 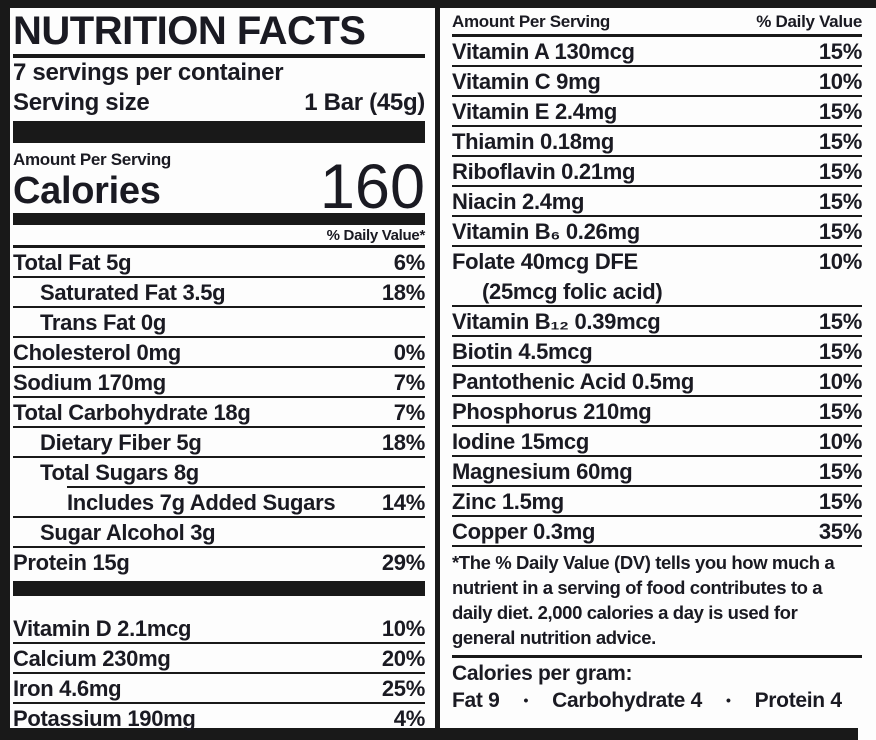 What do you see at coordinates (148, 72) in the screenshot?
I see `servings-per-container: 7 servings per container` at bounding box center [148, 72].